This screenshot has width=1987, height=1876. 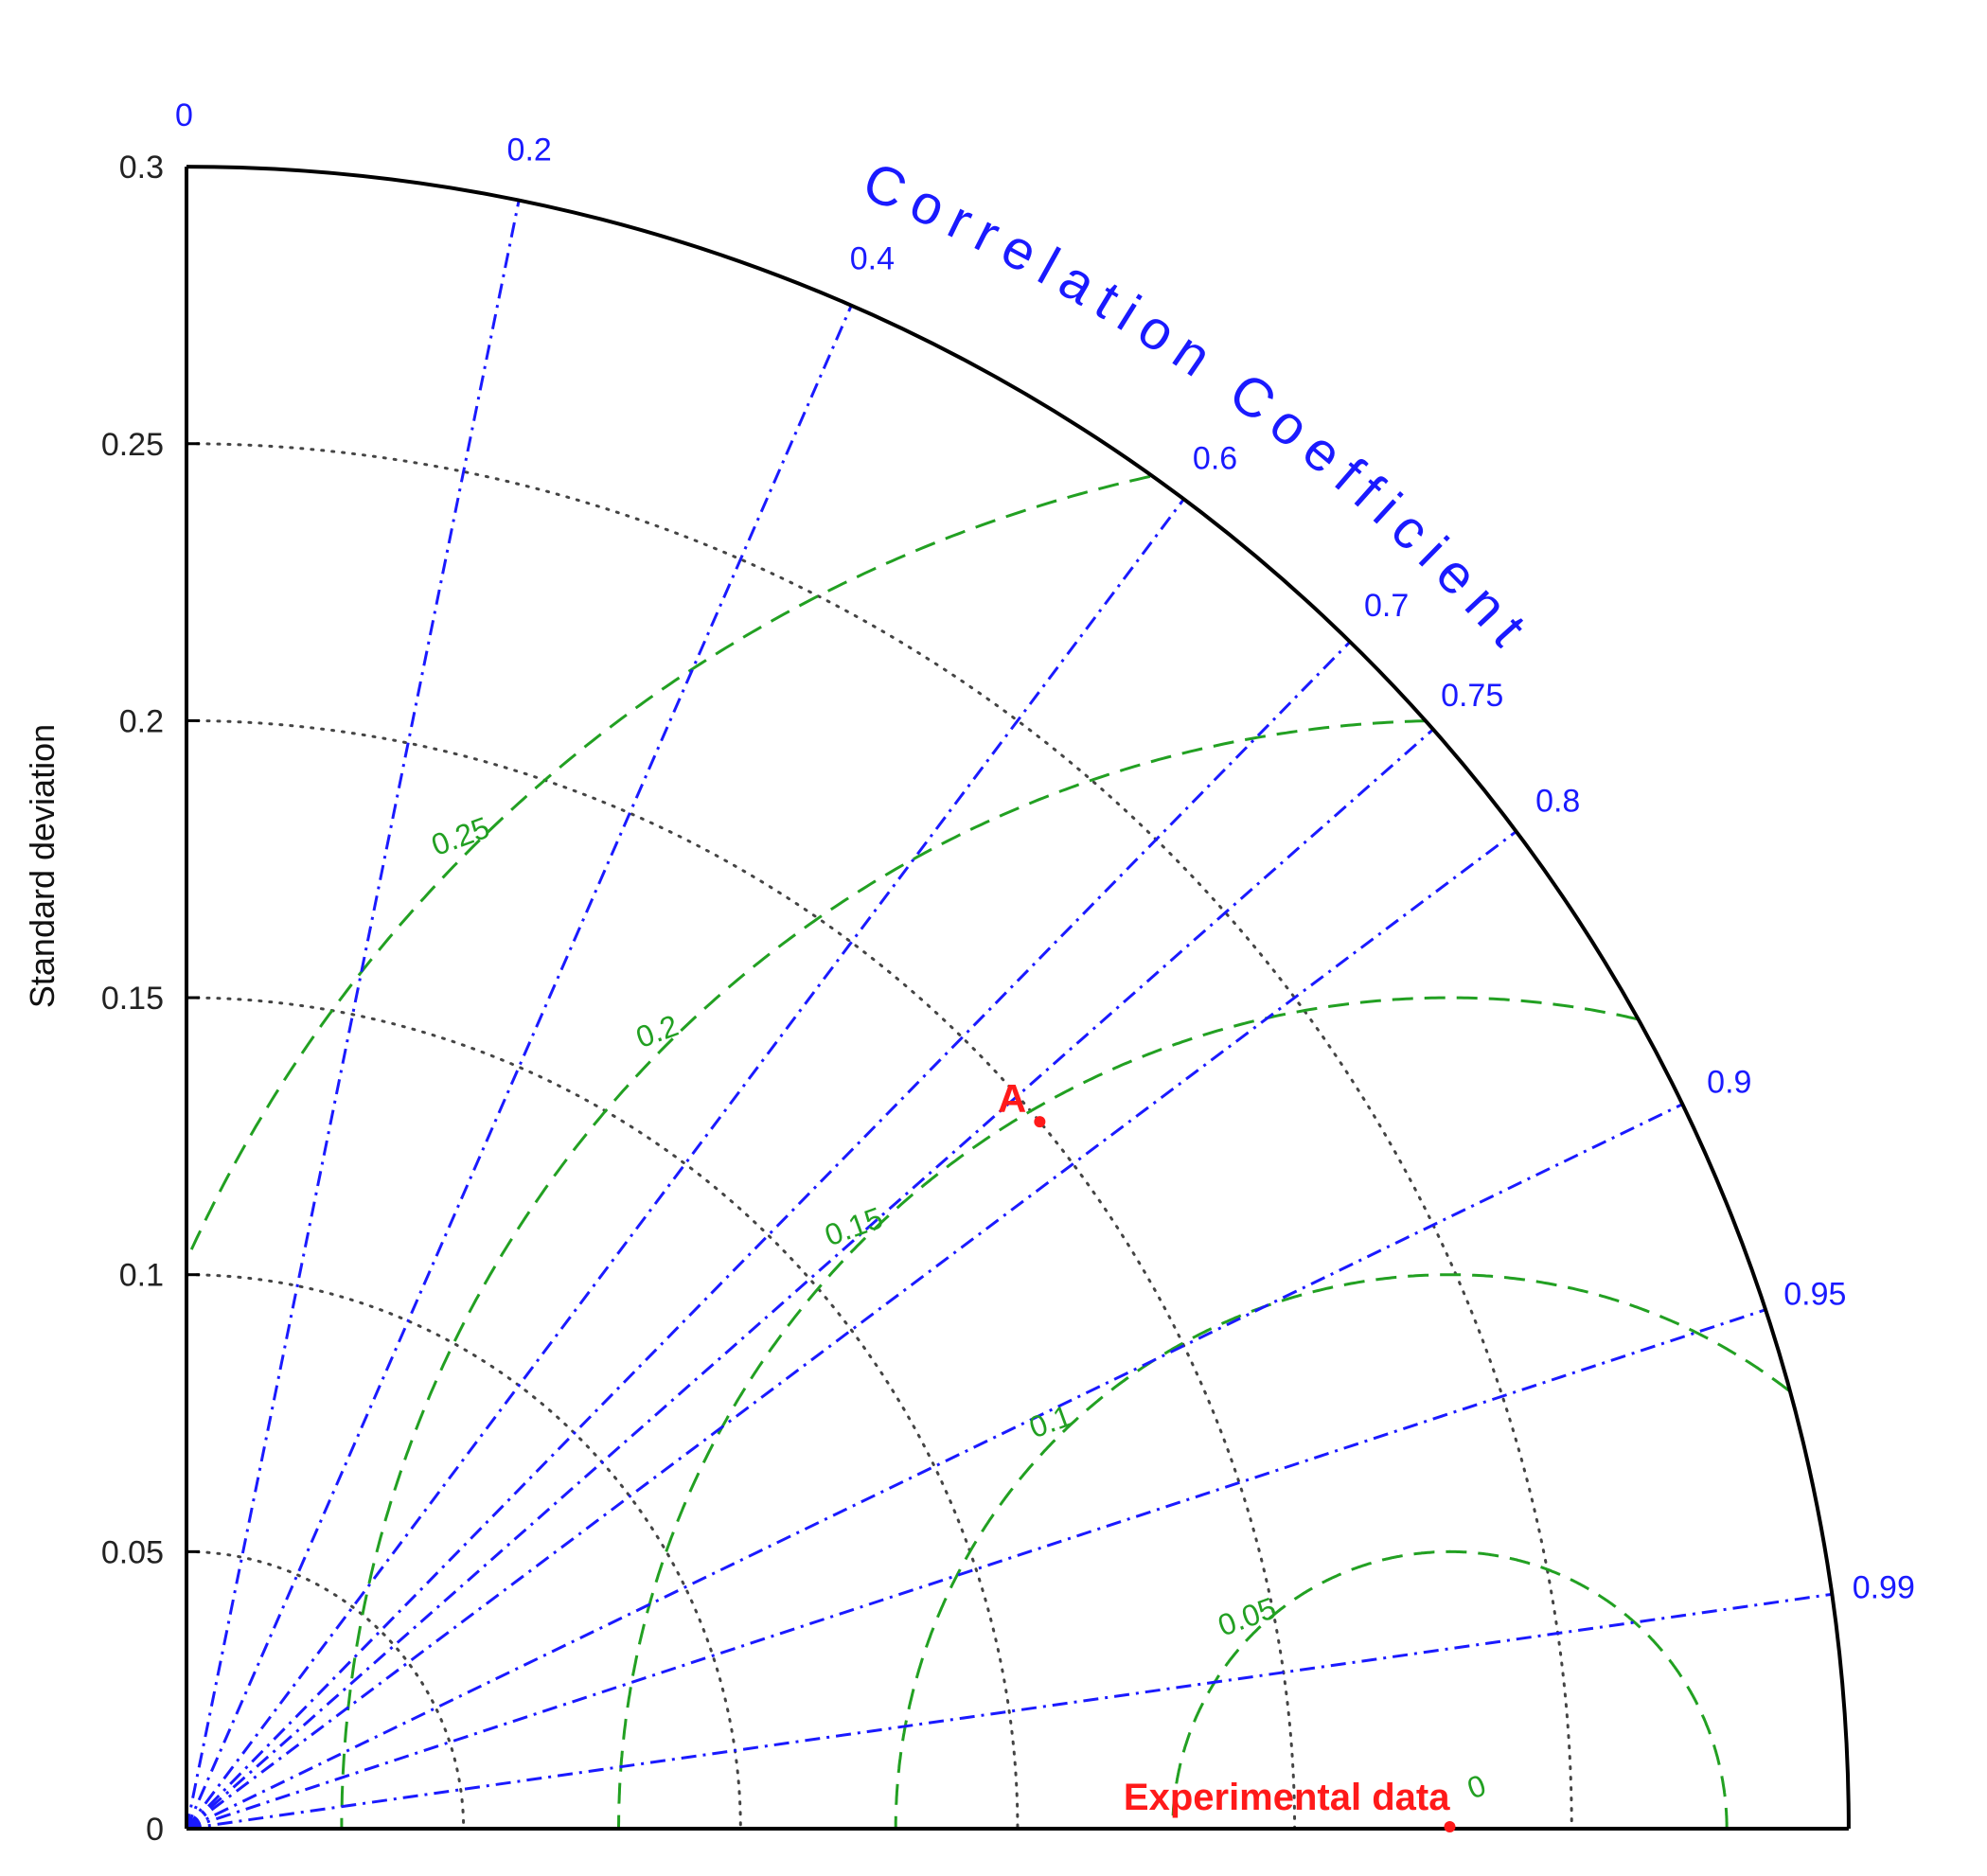 What do you see at coordinates (872, 258) in the screenshot?
I see `correlation-tick-label: 0.4` at bounding box center [872, 258].